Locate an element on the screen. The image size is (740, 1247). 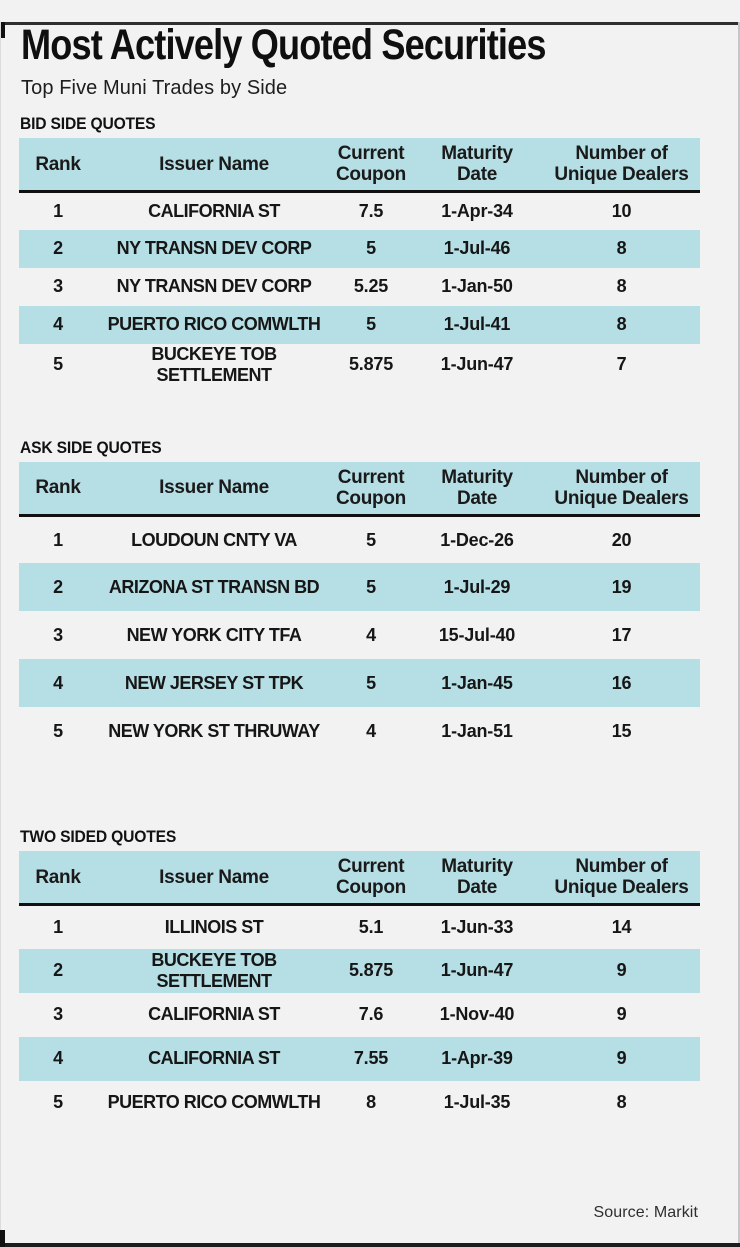
cell-maturity-date: 1-Jun-33 is located at coordinates (477, 927).